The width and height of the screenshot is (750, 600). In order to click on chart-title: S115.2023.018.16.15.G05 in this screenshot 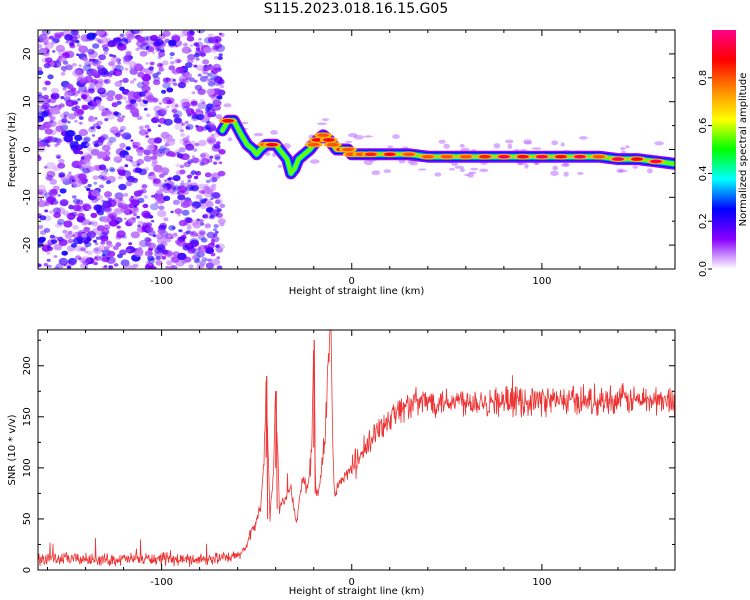, I will do `click(356, 9)`.